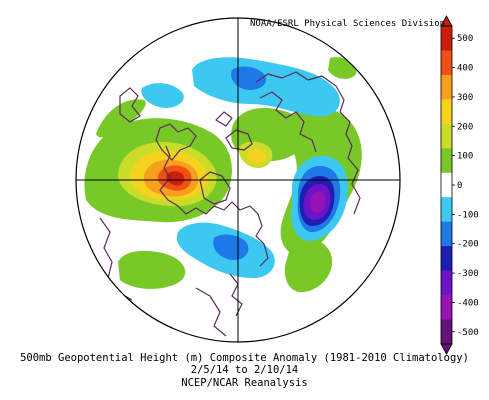 The width and height of the screenshot is (489, 400). Describe the element at coordinates (308, 265) in the screenshot. I see `positive-anomaly-south` at that location.